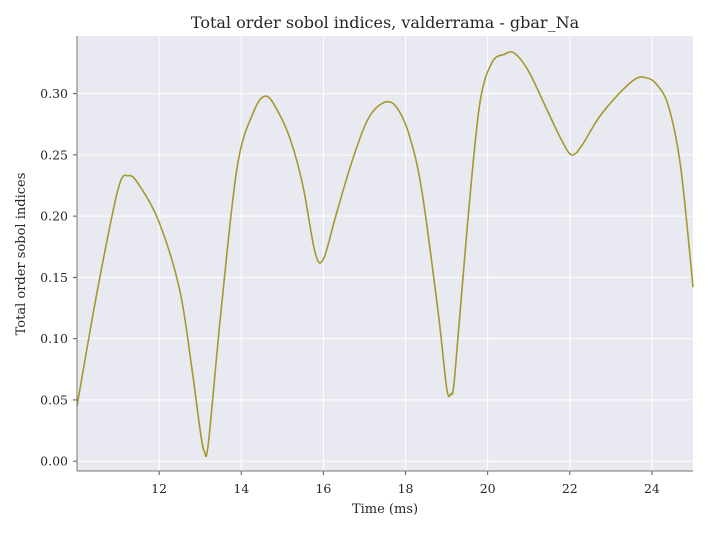  I want to click on x-tick-label: 12, so click(159, 488).